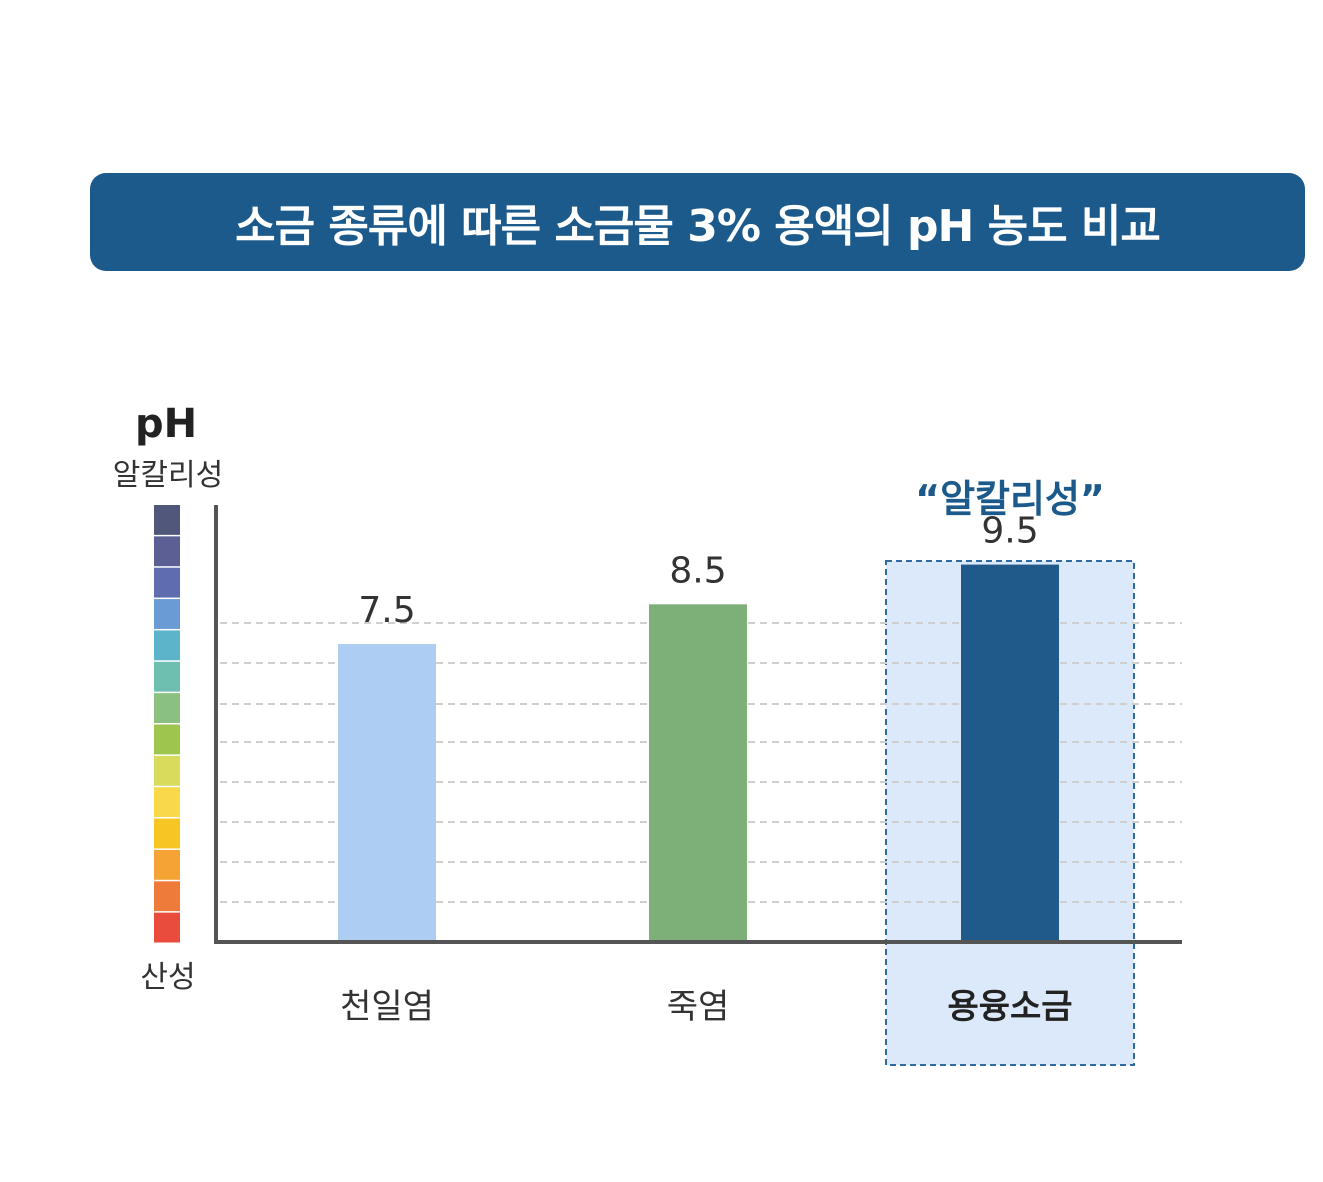 Image resolution: width=1323 pixels, height=1182 pixels. I want to click on value-label-3: 9.5, so click(1009, 531).